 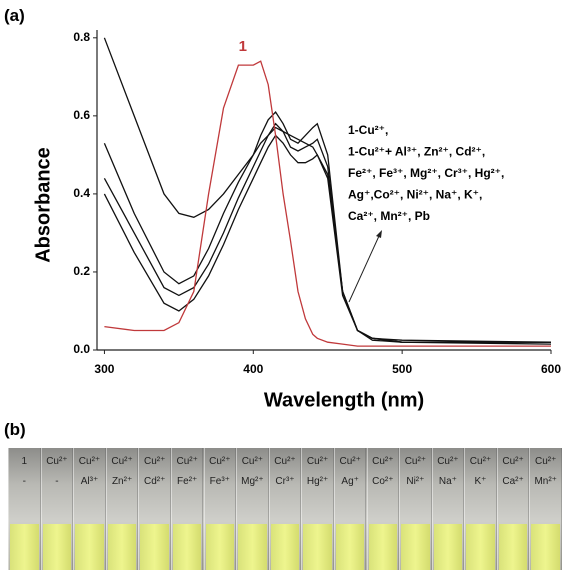 I want to click on vial: Cu²⁺ Ca²⁺, so click(x=513, y=509).